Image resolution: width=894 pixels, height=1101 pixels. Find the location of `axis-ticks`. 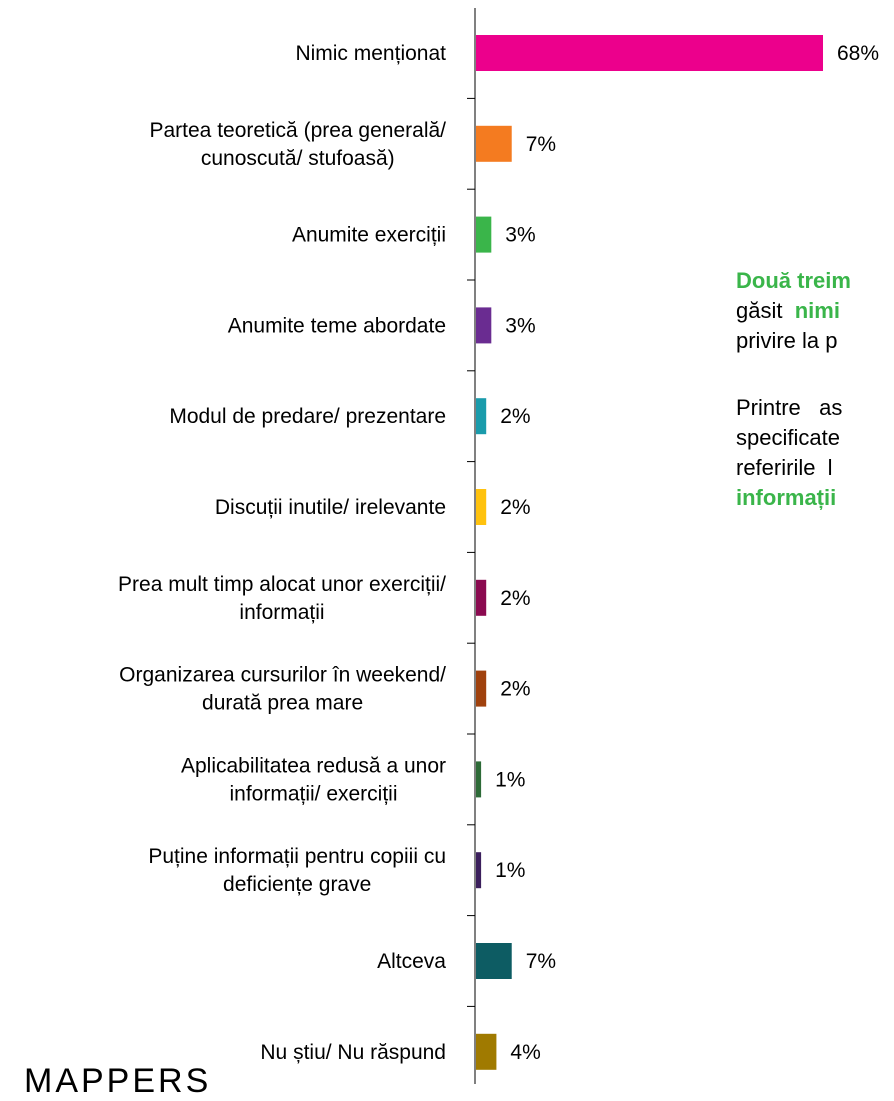

axis-ticks is located at coordinates (471, 552).